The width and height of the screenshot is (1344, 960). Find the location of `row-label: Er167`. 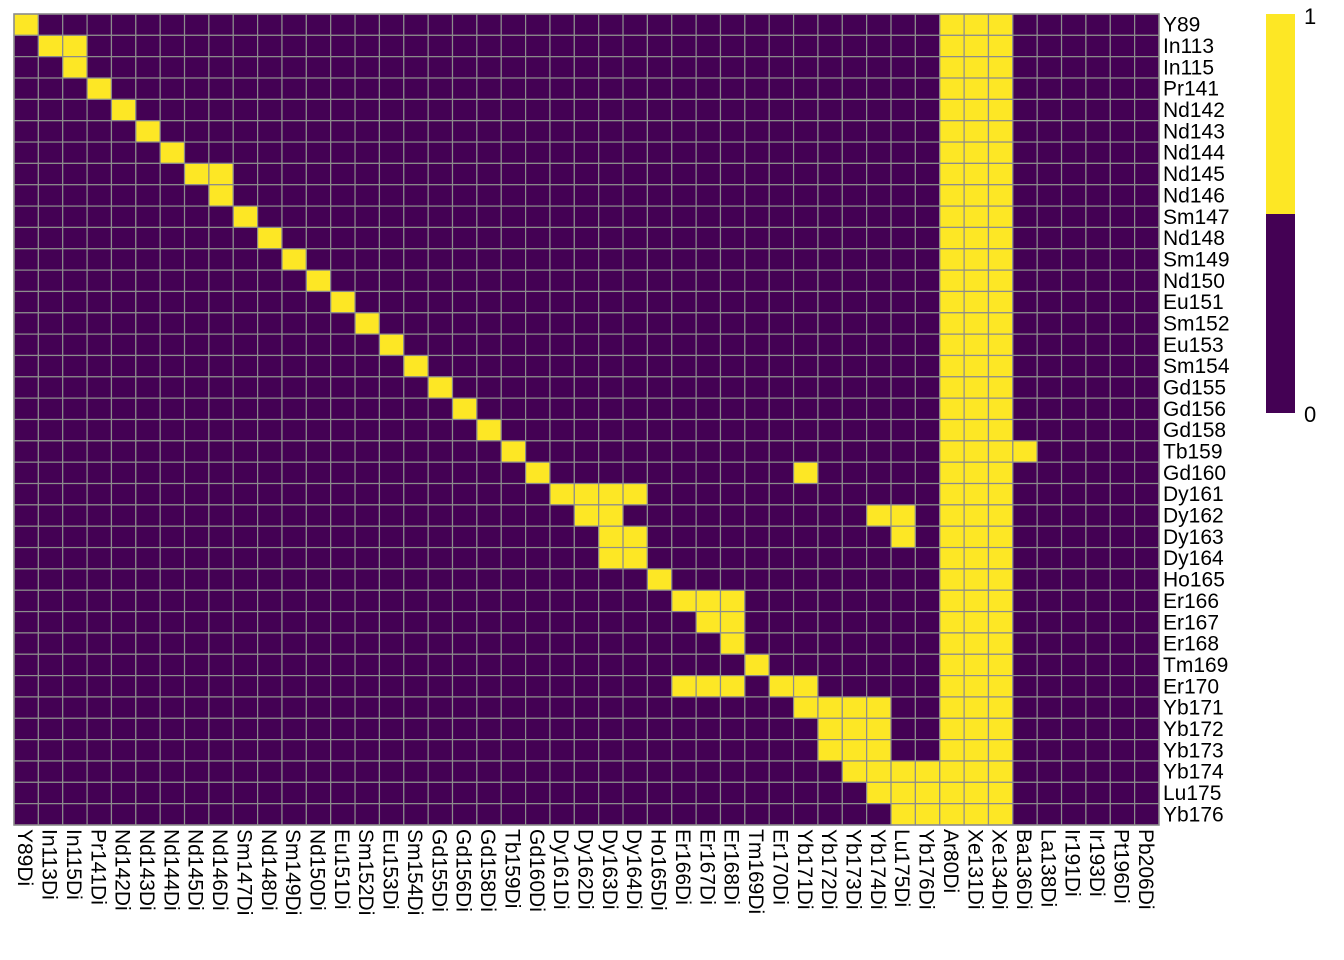

row-label: Er167 is located at coordinates (1191, 622).